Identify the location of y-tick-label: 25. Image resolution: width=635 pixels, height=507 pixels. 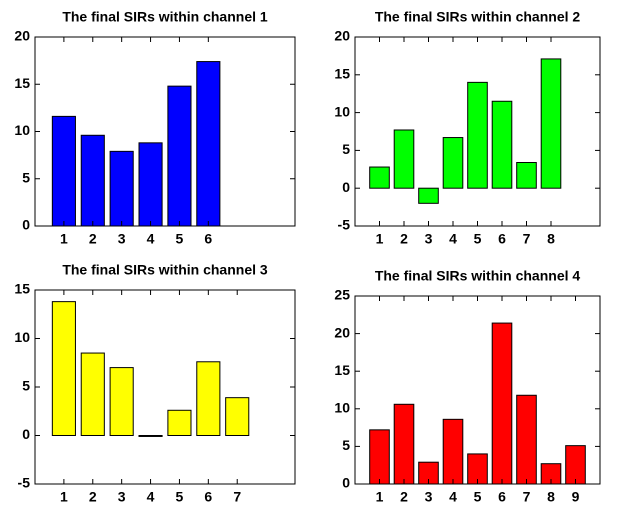
(342, 295).